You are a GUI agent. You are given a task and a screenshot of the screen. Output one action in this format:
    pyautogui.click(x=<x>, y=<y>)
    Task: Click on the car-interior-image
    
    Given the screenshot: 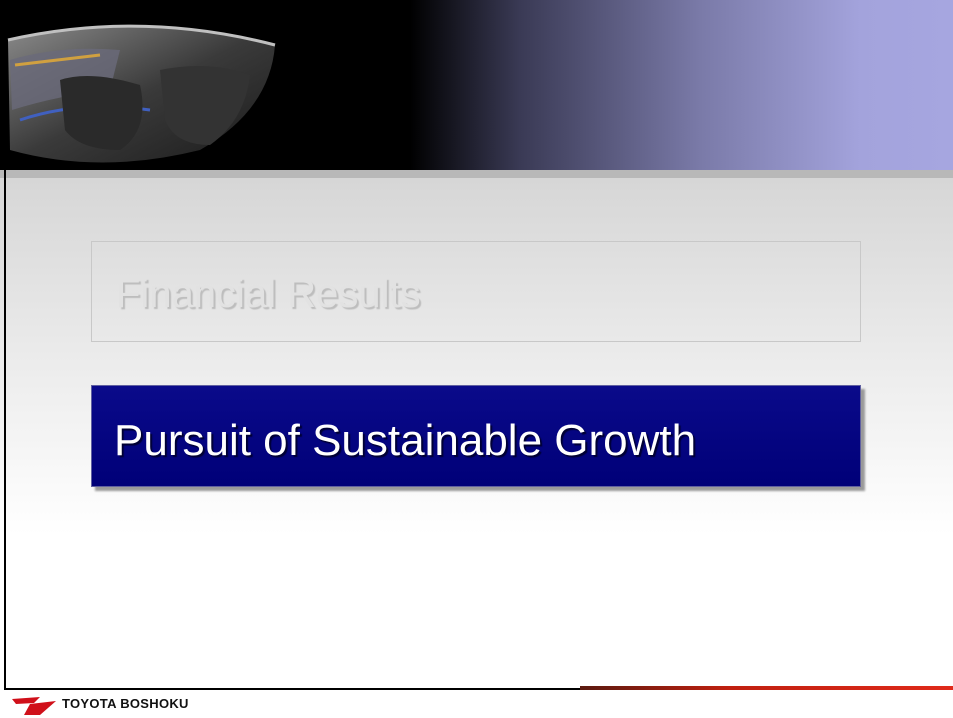 What is the action you would take?
    pyautogui.click(x=141, y=93)
    